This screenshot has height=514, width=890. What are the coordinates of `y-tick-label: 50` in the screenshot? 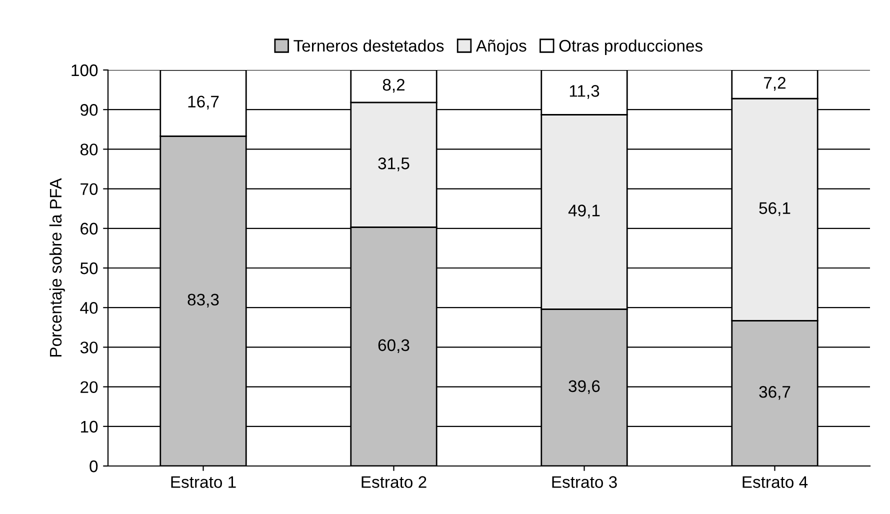 It's located at (89, 268).